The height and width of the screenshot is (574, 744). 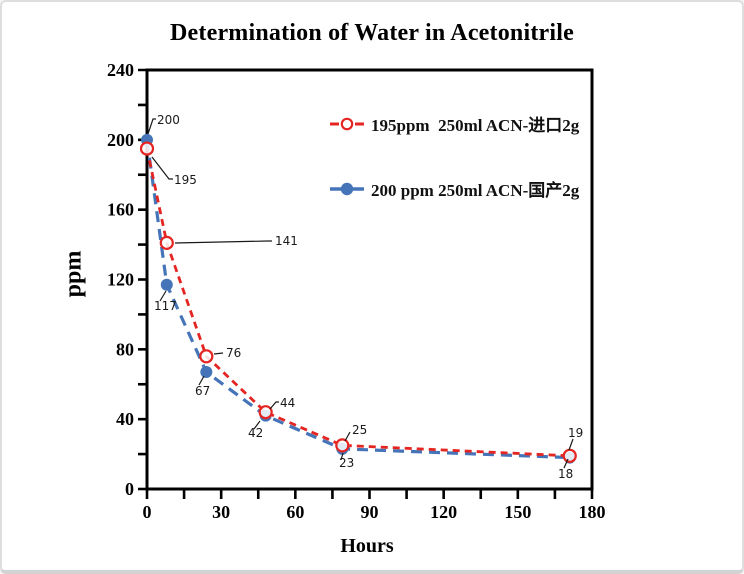 I want to click on data-label: 200, so click(x=168, y=120).